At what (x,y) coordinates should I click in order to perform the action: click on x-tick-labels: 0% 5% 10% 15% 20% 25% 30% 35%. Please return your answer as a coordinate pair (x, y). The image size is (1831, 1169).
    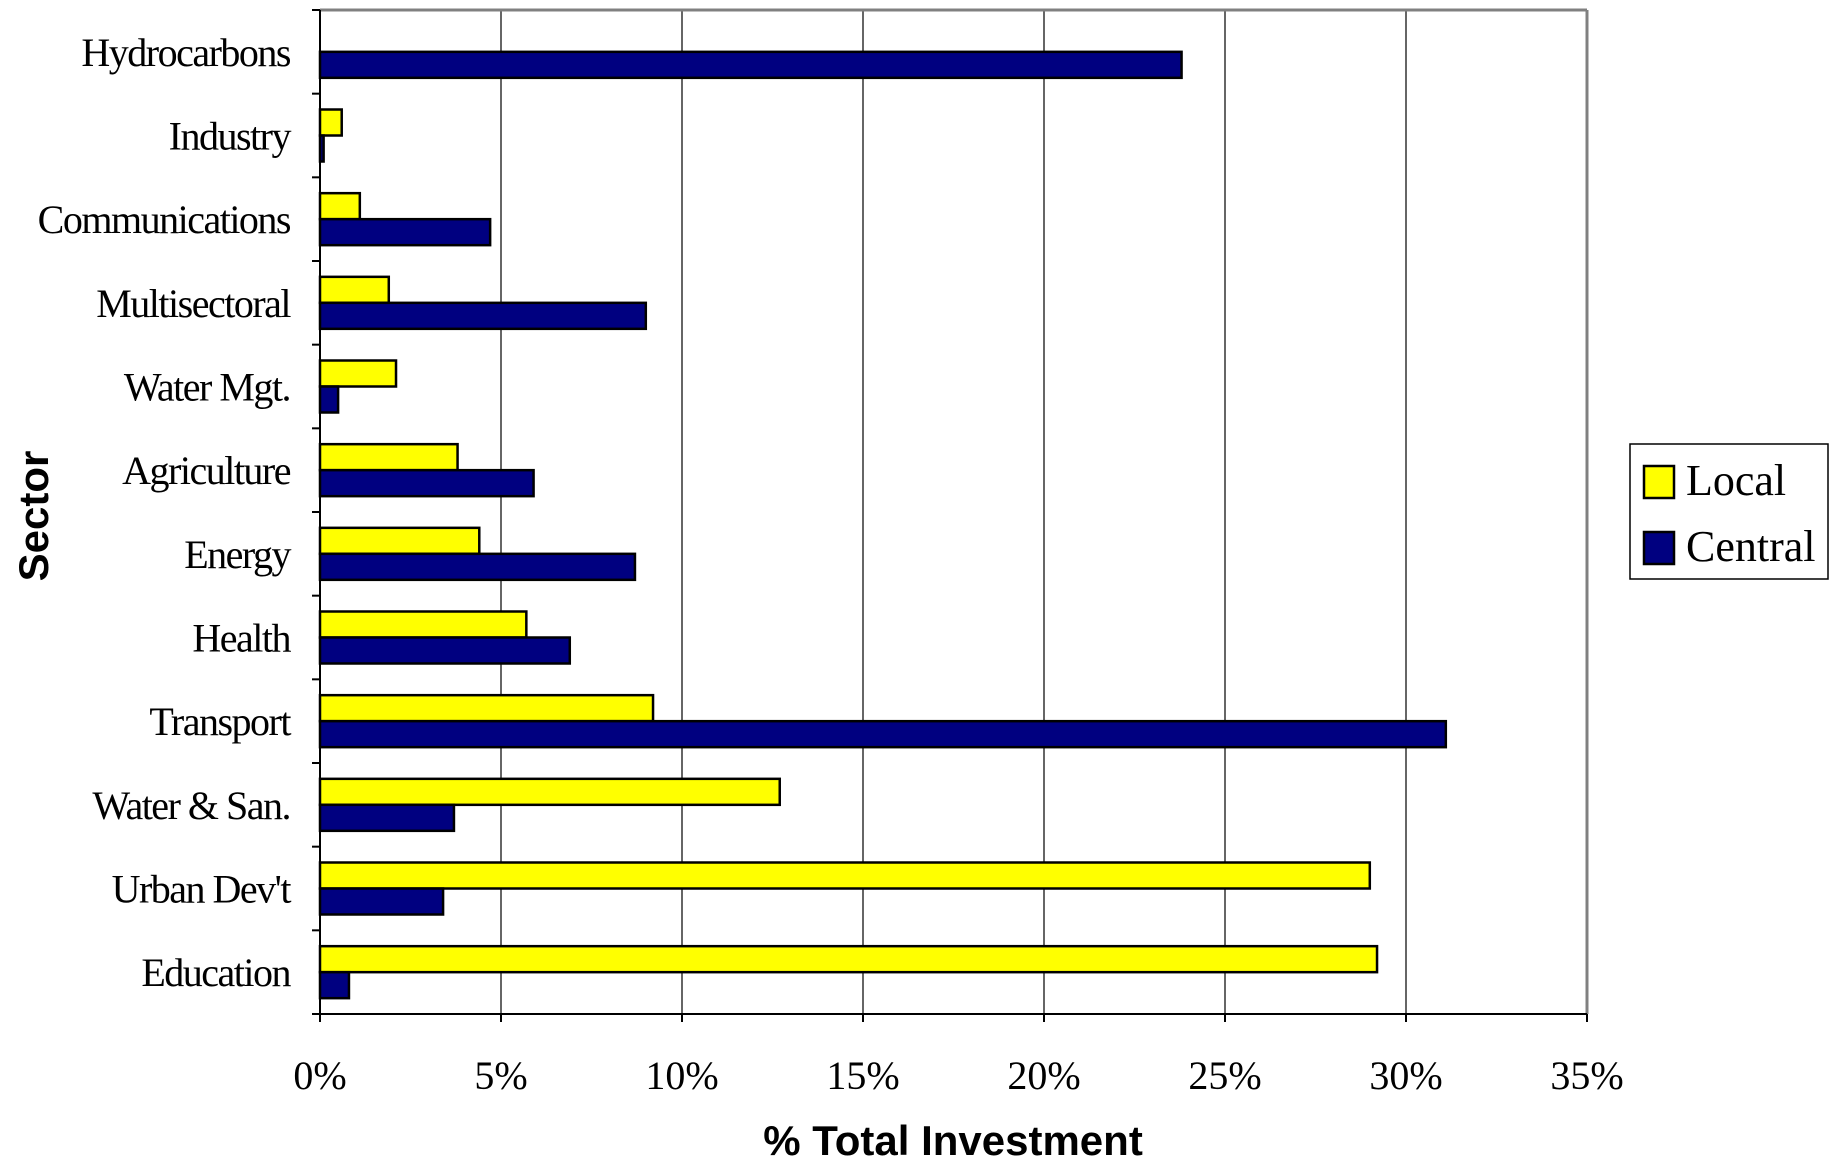
    Looking at the image, I should click on (958, 1075).